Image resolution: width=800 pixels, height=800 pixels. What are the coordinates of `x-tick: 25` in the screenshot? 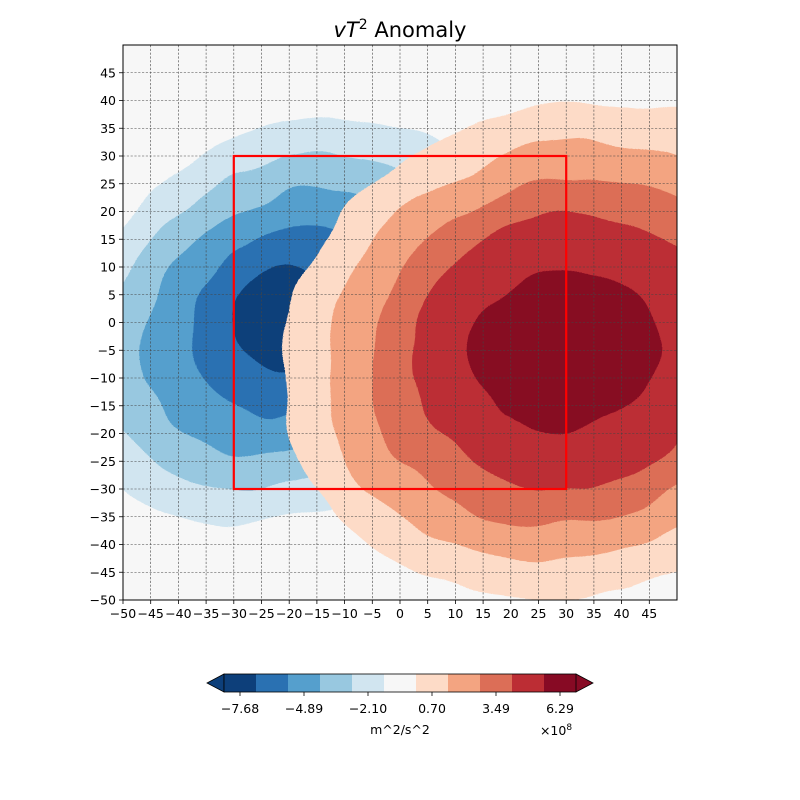 It's located at (539, 610).